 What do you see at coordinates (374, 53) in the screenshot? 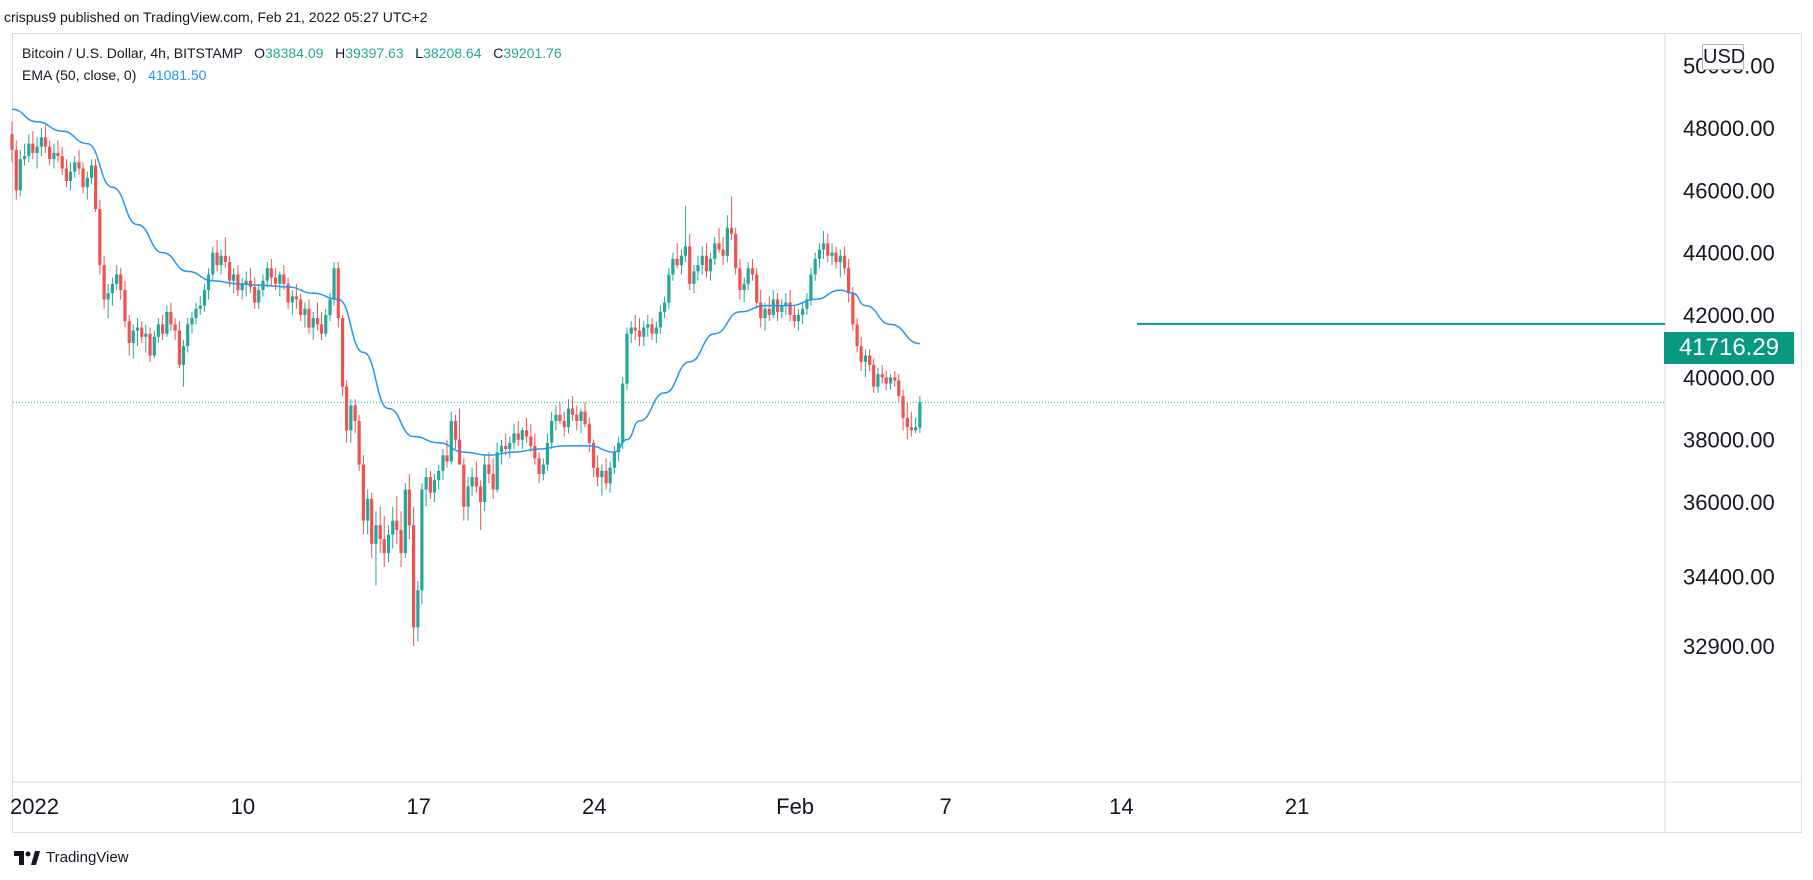
I see `ohlc-high-value: 39397.63` at bounding box center [374, 53].